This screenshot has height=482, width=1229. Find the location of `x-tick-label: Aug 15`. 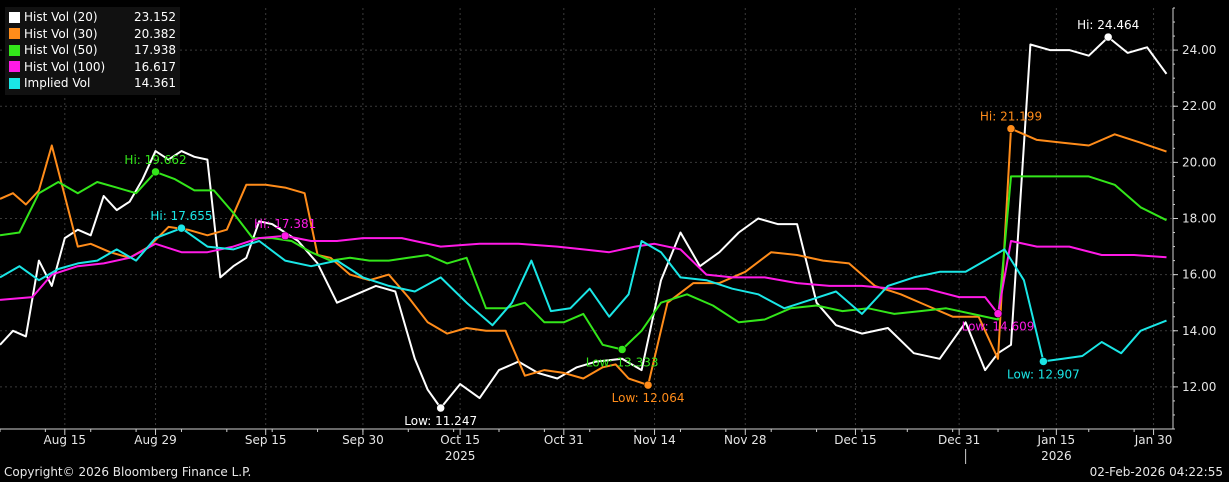

x-tick-label: Aug 15 is located at coordinates (65, 440).